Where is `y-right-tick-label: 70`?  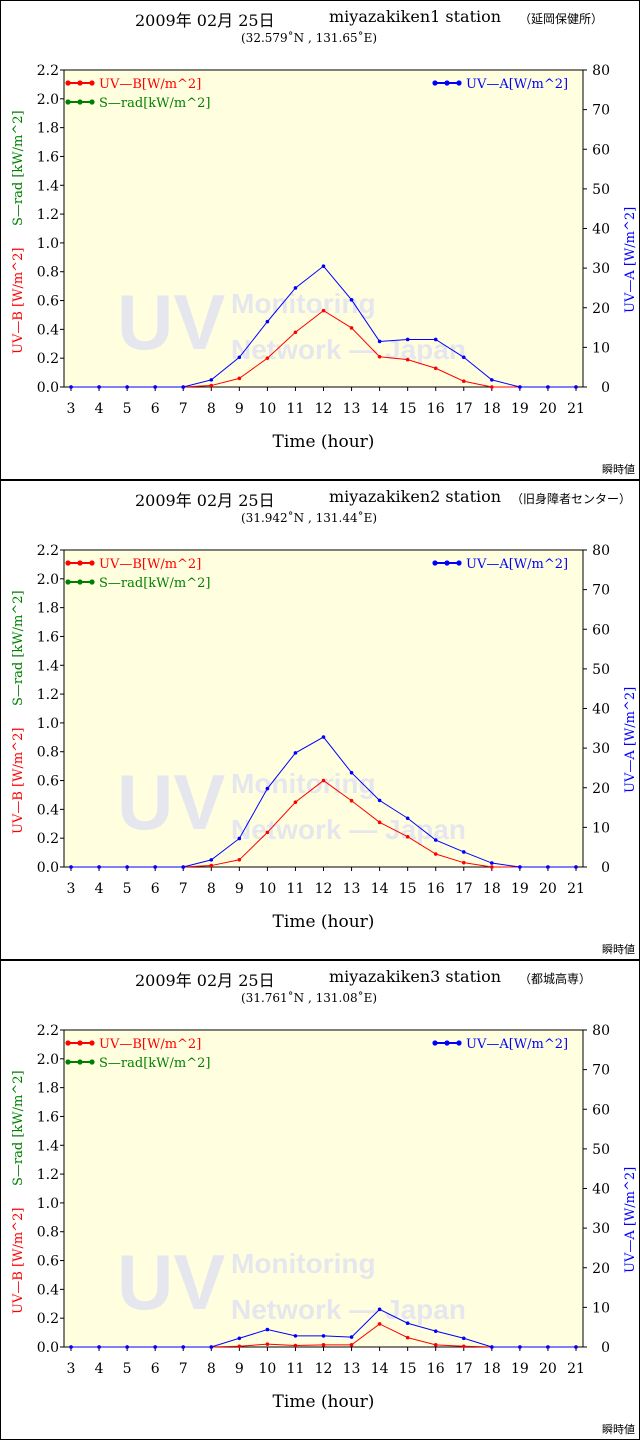
y-right-tick-label: 70 is located at coordinates (601, 1071).